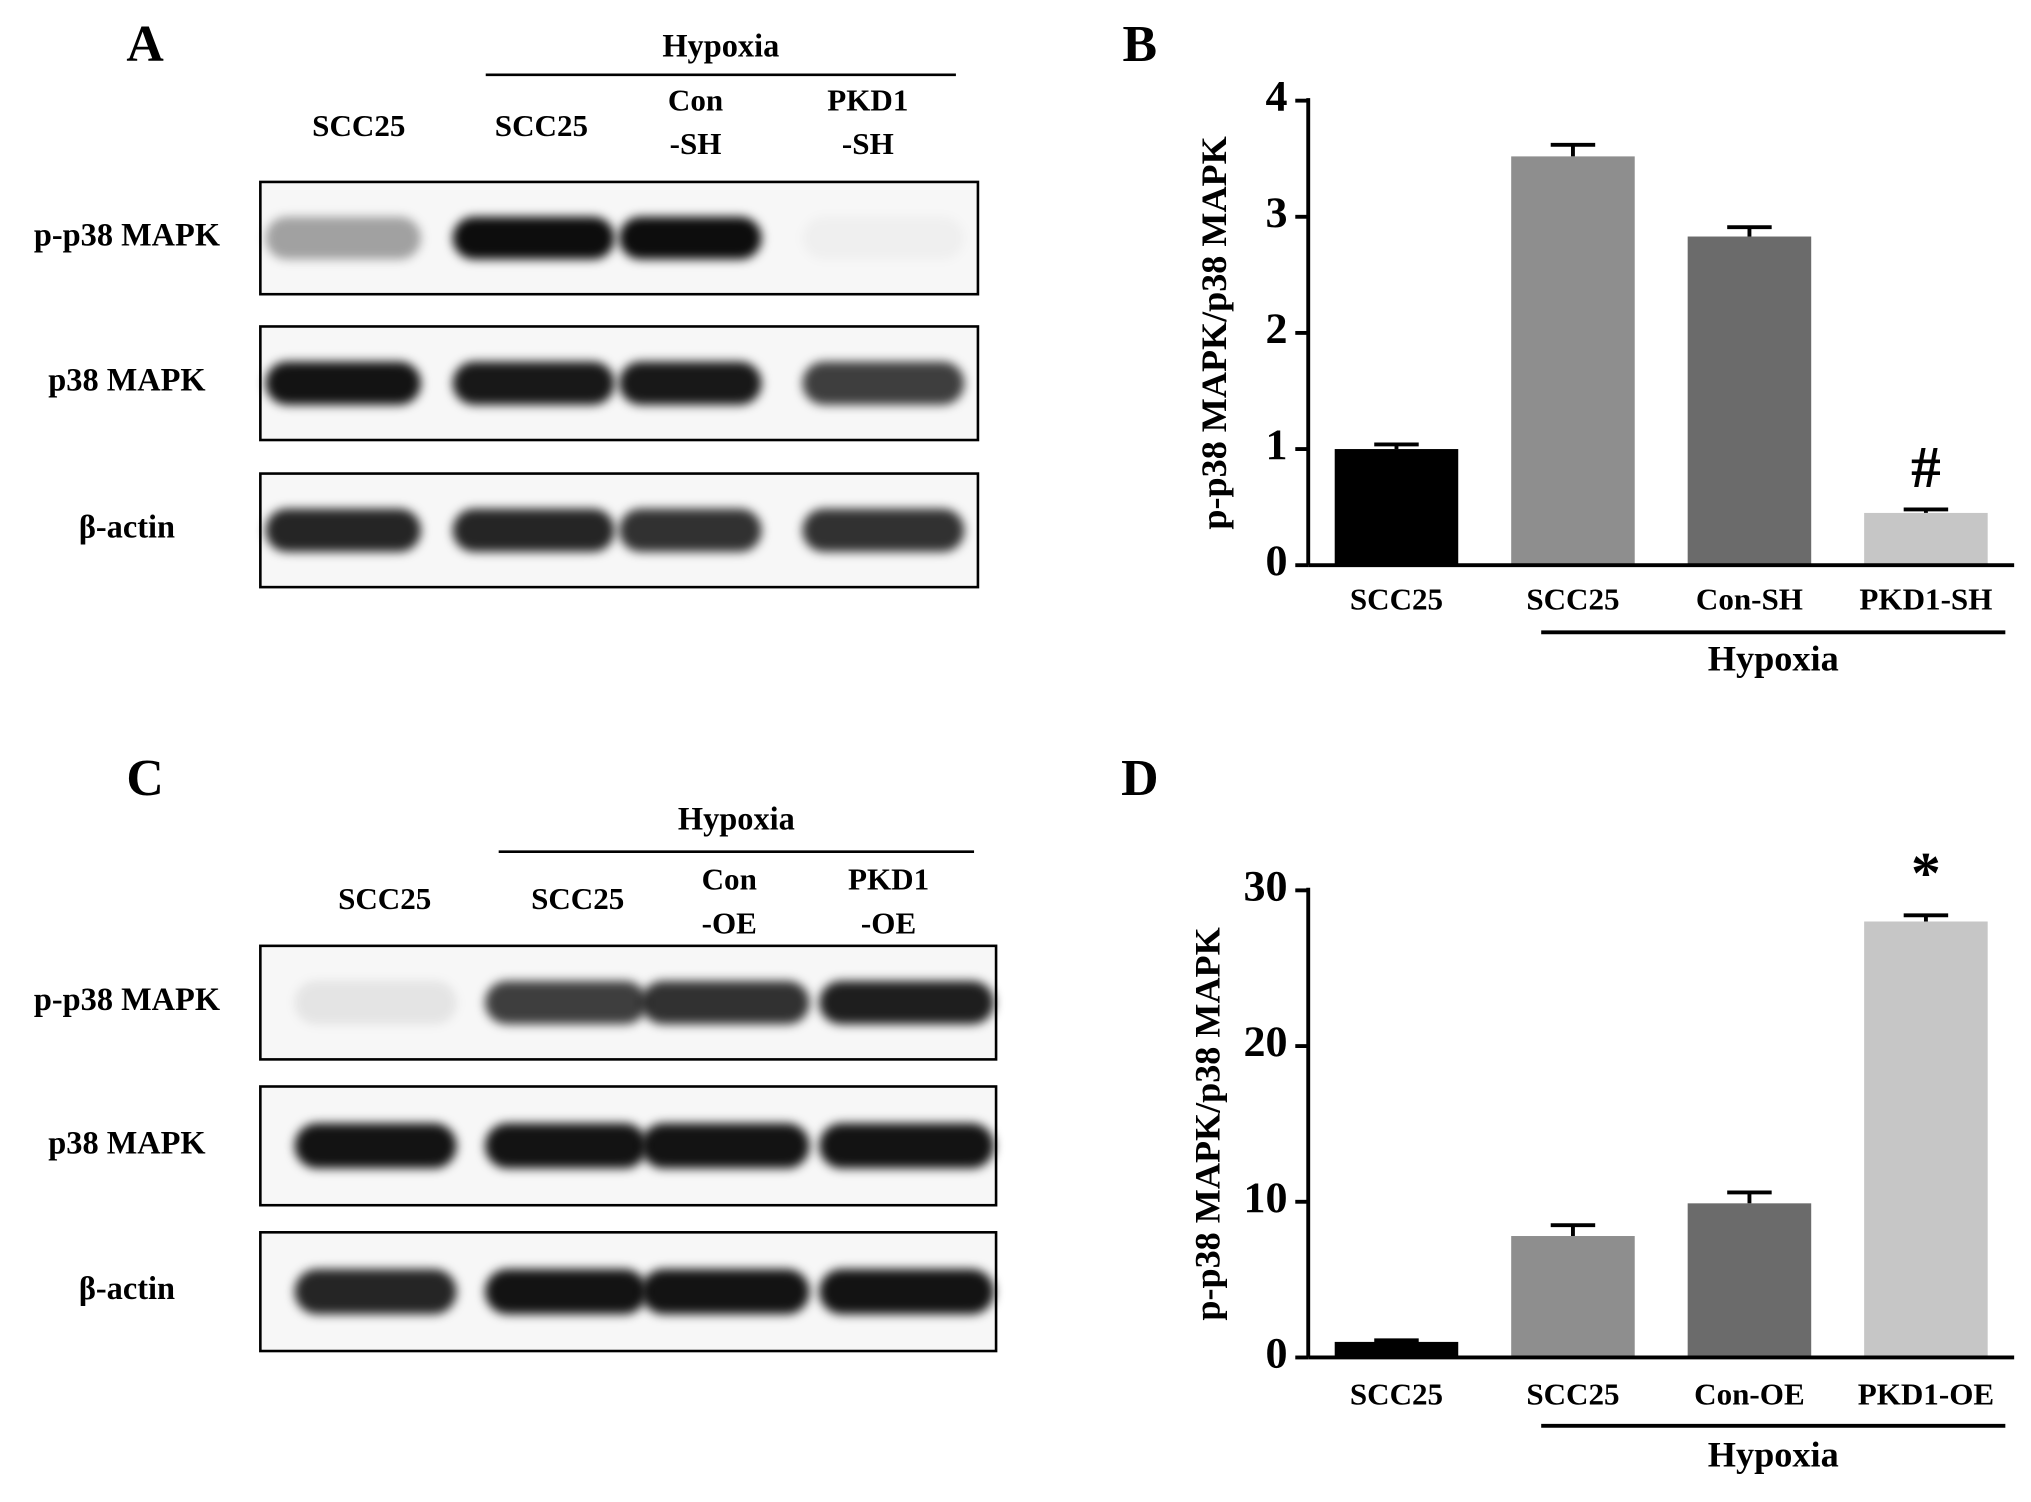 This screenshot has width=2031, height=1502. I want to click on x-tick-label: PKD1-OE, so click(1926, 1394).